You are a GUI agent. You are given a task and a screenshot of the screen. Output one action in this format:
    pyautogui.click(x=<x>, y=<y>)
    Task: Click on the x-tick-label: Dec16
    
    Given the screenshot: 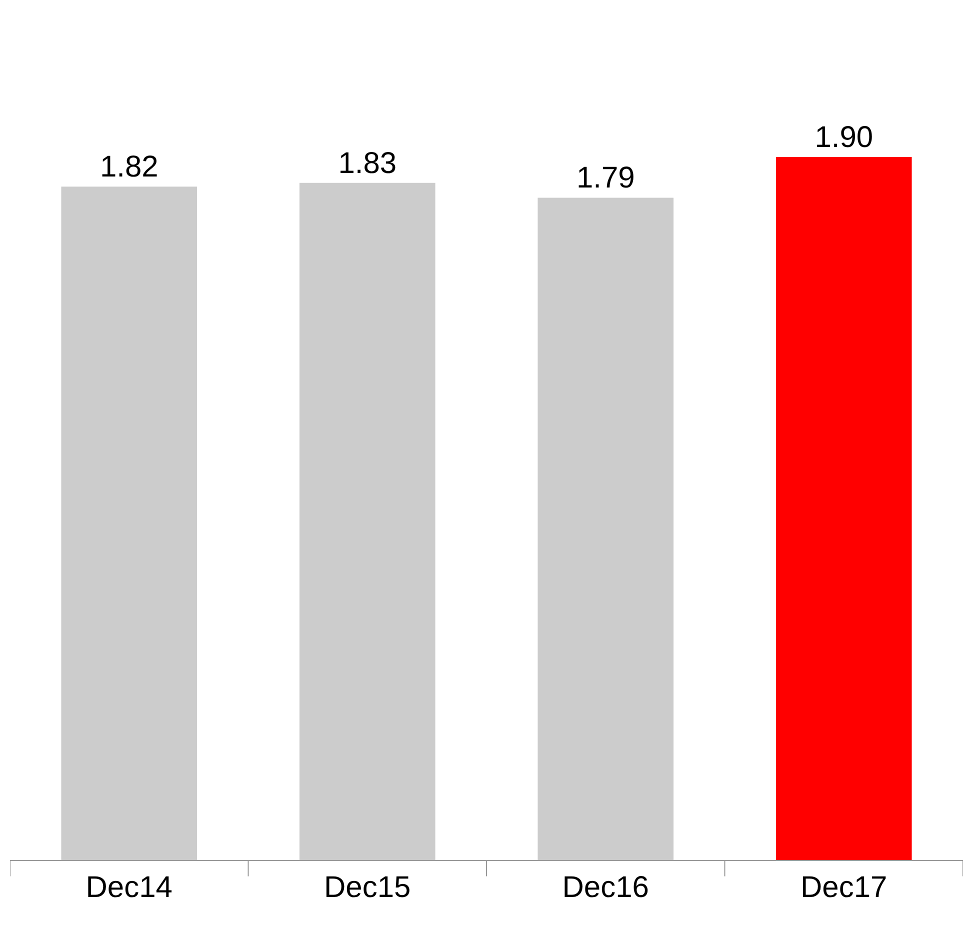 What is the action you would take?
    pyautogui.click(x=605, y=887)
    